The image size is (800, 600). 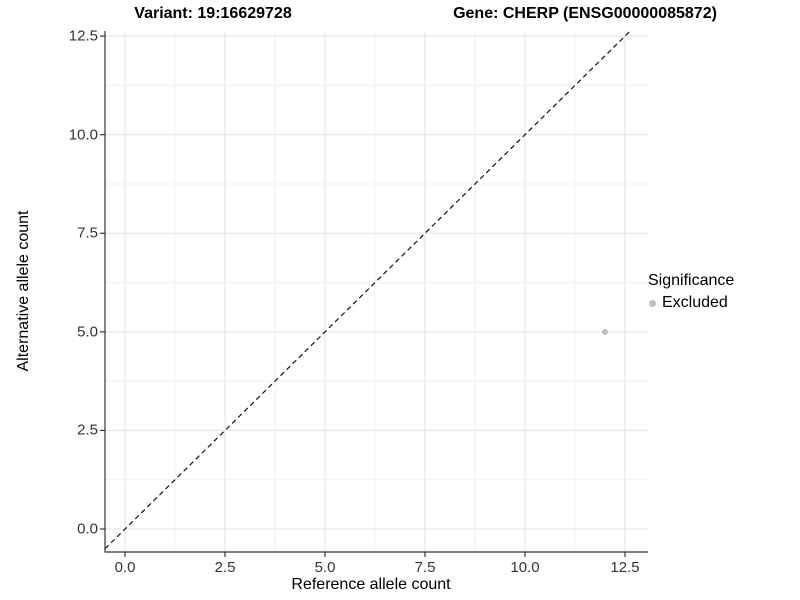 What do you see at coordinates (691, 280) in the screenshot?
I see `legend-title: Significance` at bounding box center [691, 280].